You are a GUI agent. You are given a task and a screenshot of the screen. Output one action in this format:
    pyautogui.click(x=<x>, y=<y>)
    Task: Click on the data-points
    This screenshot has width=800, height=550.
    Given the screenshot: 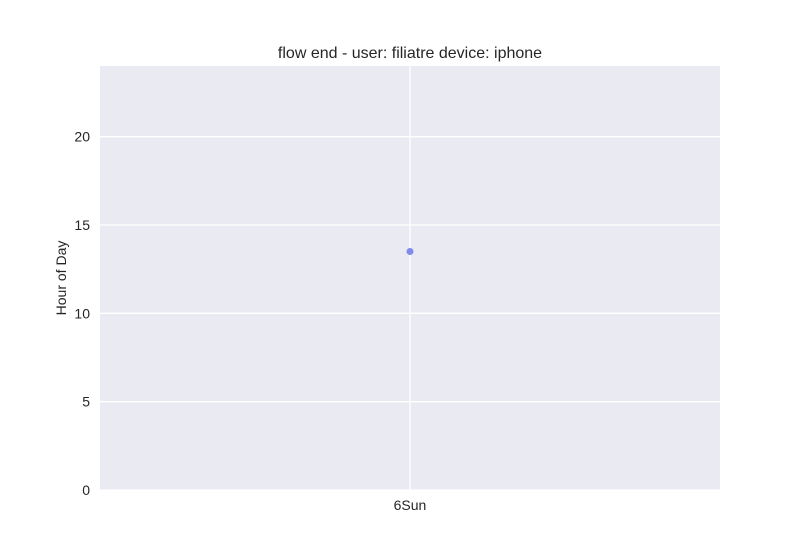 What is the action you would take?
    pyautogui.click(x=410, y=251)
    